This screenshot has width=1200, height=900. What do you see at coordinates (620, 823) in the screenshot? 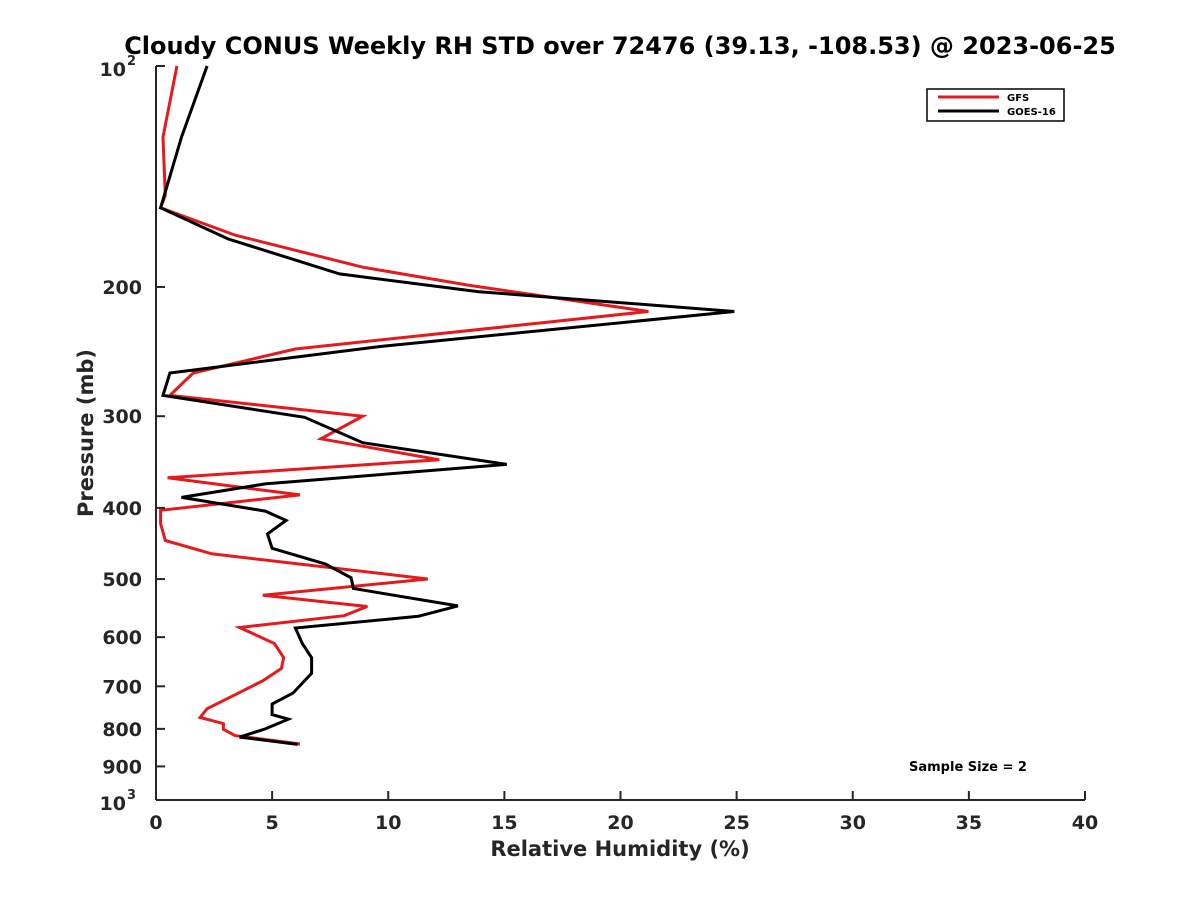
I see `x-tick-label: 20` at bounding box center [620, 823].